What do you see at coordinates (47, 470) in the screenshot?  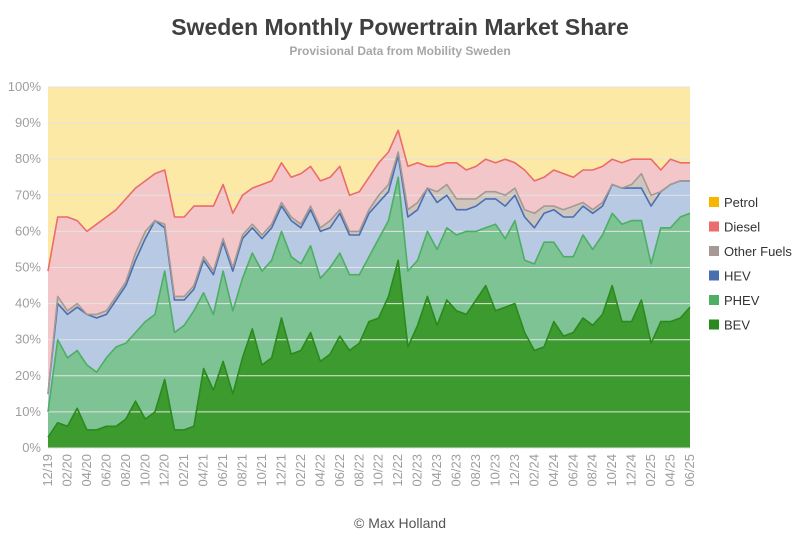 I see `x-tick-label: 12/19` at bounding box center [47, 470].